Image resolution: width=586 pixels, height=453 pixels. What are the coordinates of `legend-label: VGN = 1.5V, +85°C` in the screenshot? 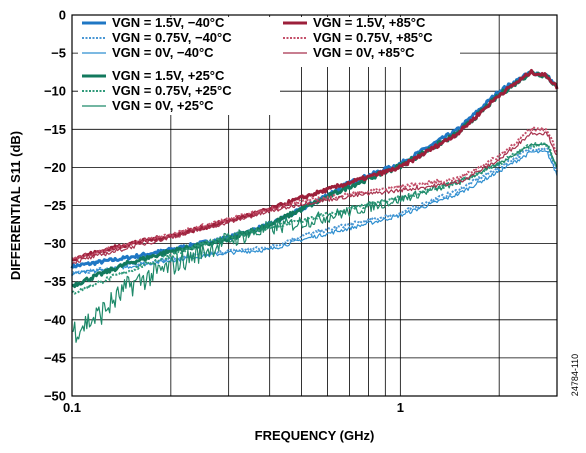 It's located at (369, 22).